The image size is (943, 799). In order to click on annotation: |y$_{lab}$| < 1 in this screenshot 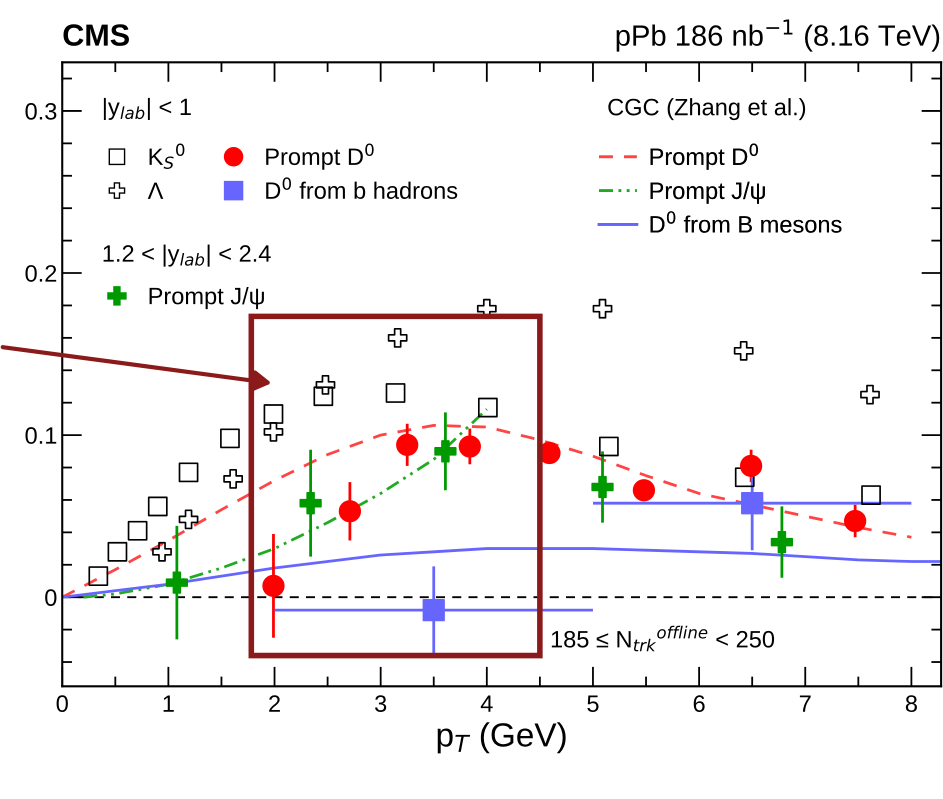, I will do `click(147, 109)`.